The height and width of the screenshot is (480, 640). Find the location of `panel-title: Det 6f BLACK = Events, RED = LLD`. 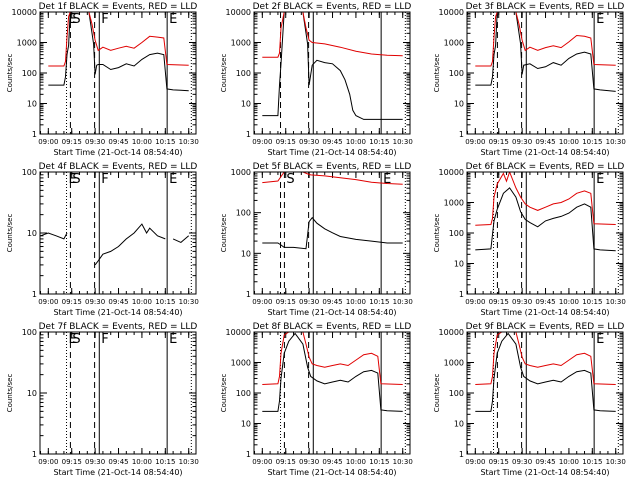

panel-title: Det 6f BLACK = Events, RED = LLD is located at coordinates (545, 167).